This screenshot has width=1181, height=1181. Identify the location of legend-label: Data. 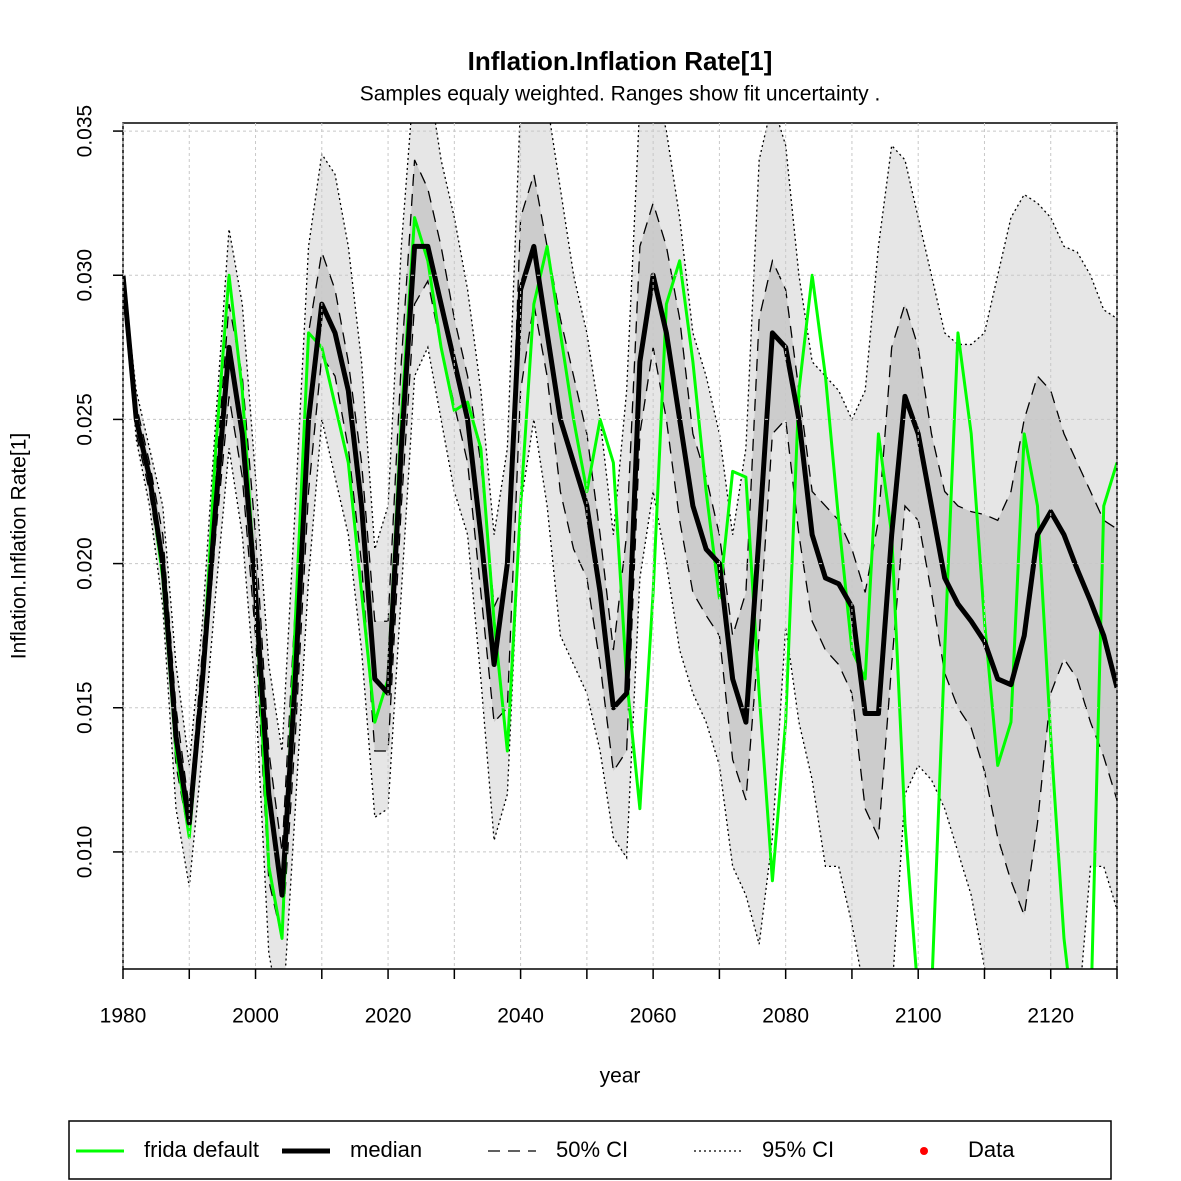
(991, 1149).